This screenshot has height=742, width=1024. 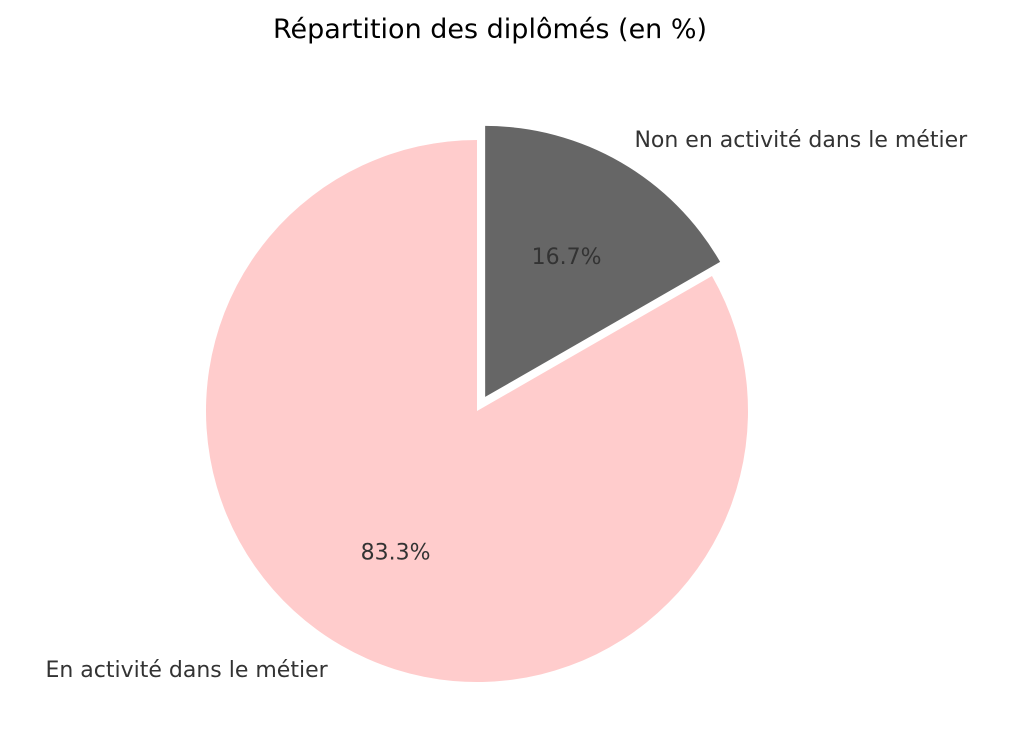 I want to click on slice-label-non-en-activite: Non en activité dans le métier, so click(x=801, y=140).